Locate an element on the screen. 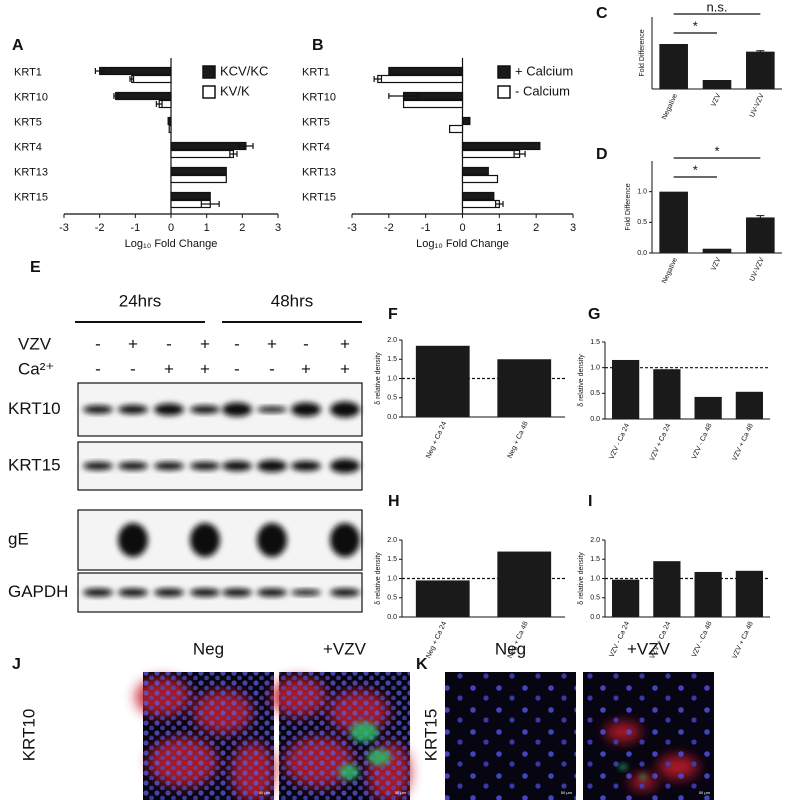  category-label: Negative is located at coordinates (670, 107).